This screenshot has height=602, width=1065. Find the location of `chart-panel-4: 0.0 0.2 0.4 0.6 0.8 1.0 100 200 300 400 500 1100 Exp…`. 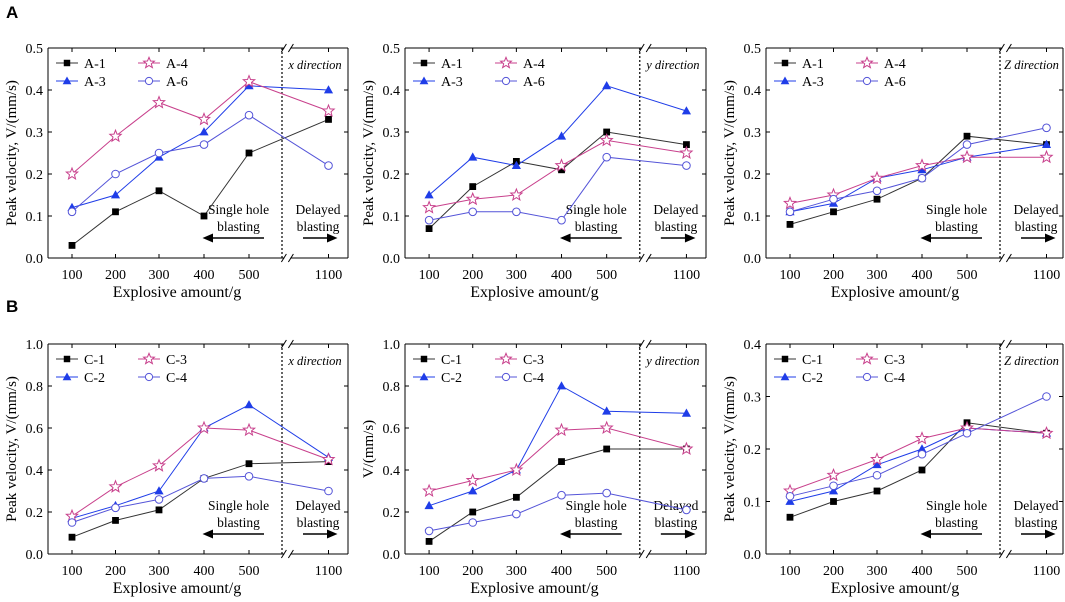

chart-panel-4: 0.0 0.2 0.4 0.6 0.8 1.0 100 200 300 400 500 1100 Exp… is located at coordinates (176, 467).